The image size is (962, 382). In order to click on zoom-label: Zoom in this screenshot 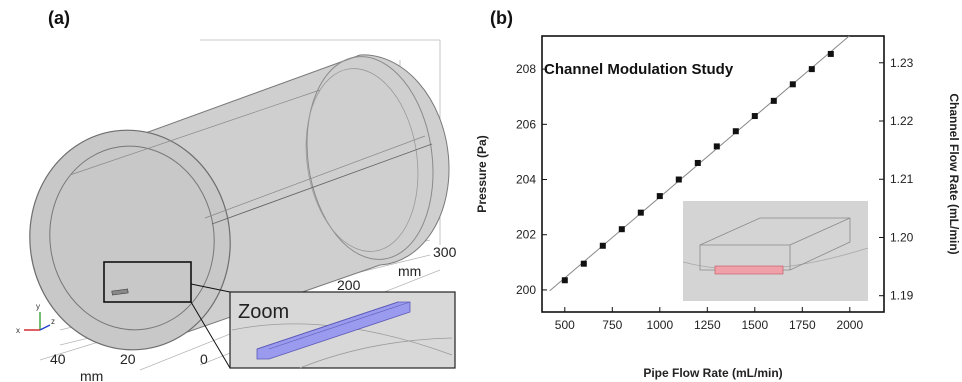, I will do `click(263, 312)`.